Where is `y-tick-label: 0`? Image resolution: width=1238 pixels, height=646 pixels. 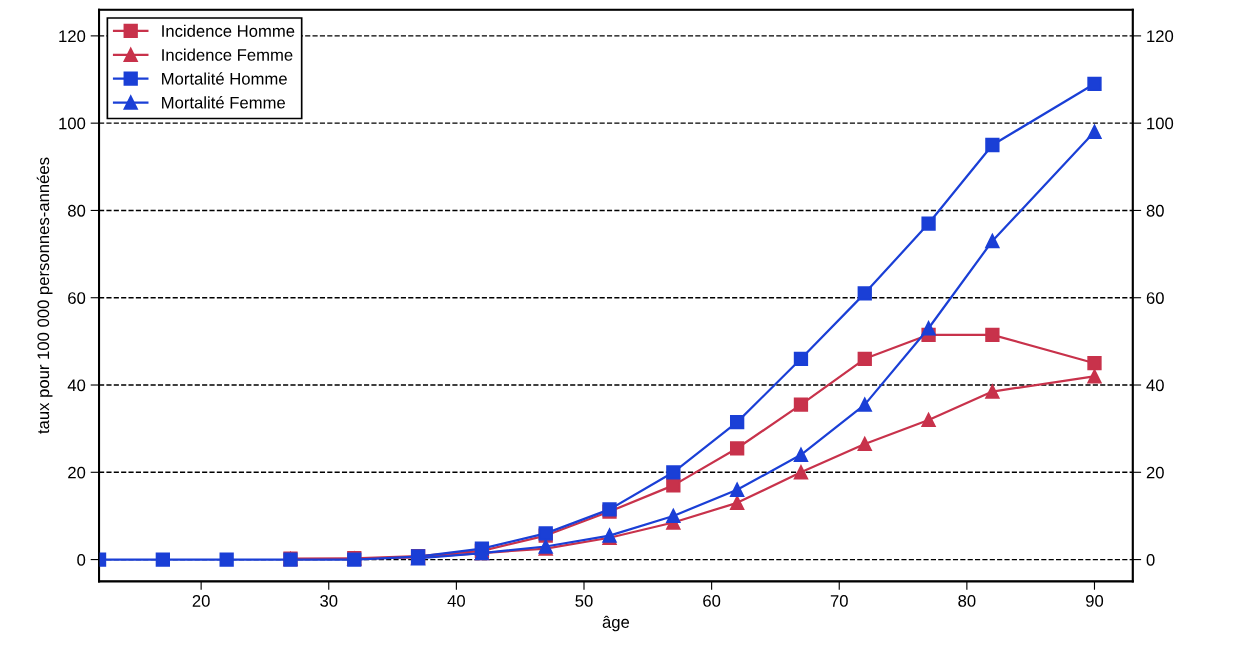
y-tick-label: 0 is located at coordinates (81, 559).